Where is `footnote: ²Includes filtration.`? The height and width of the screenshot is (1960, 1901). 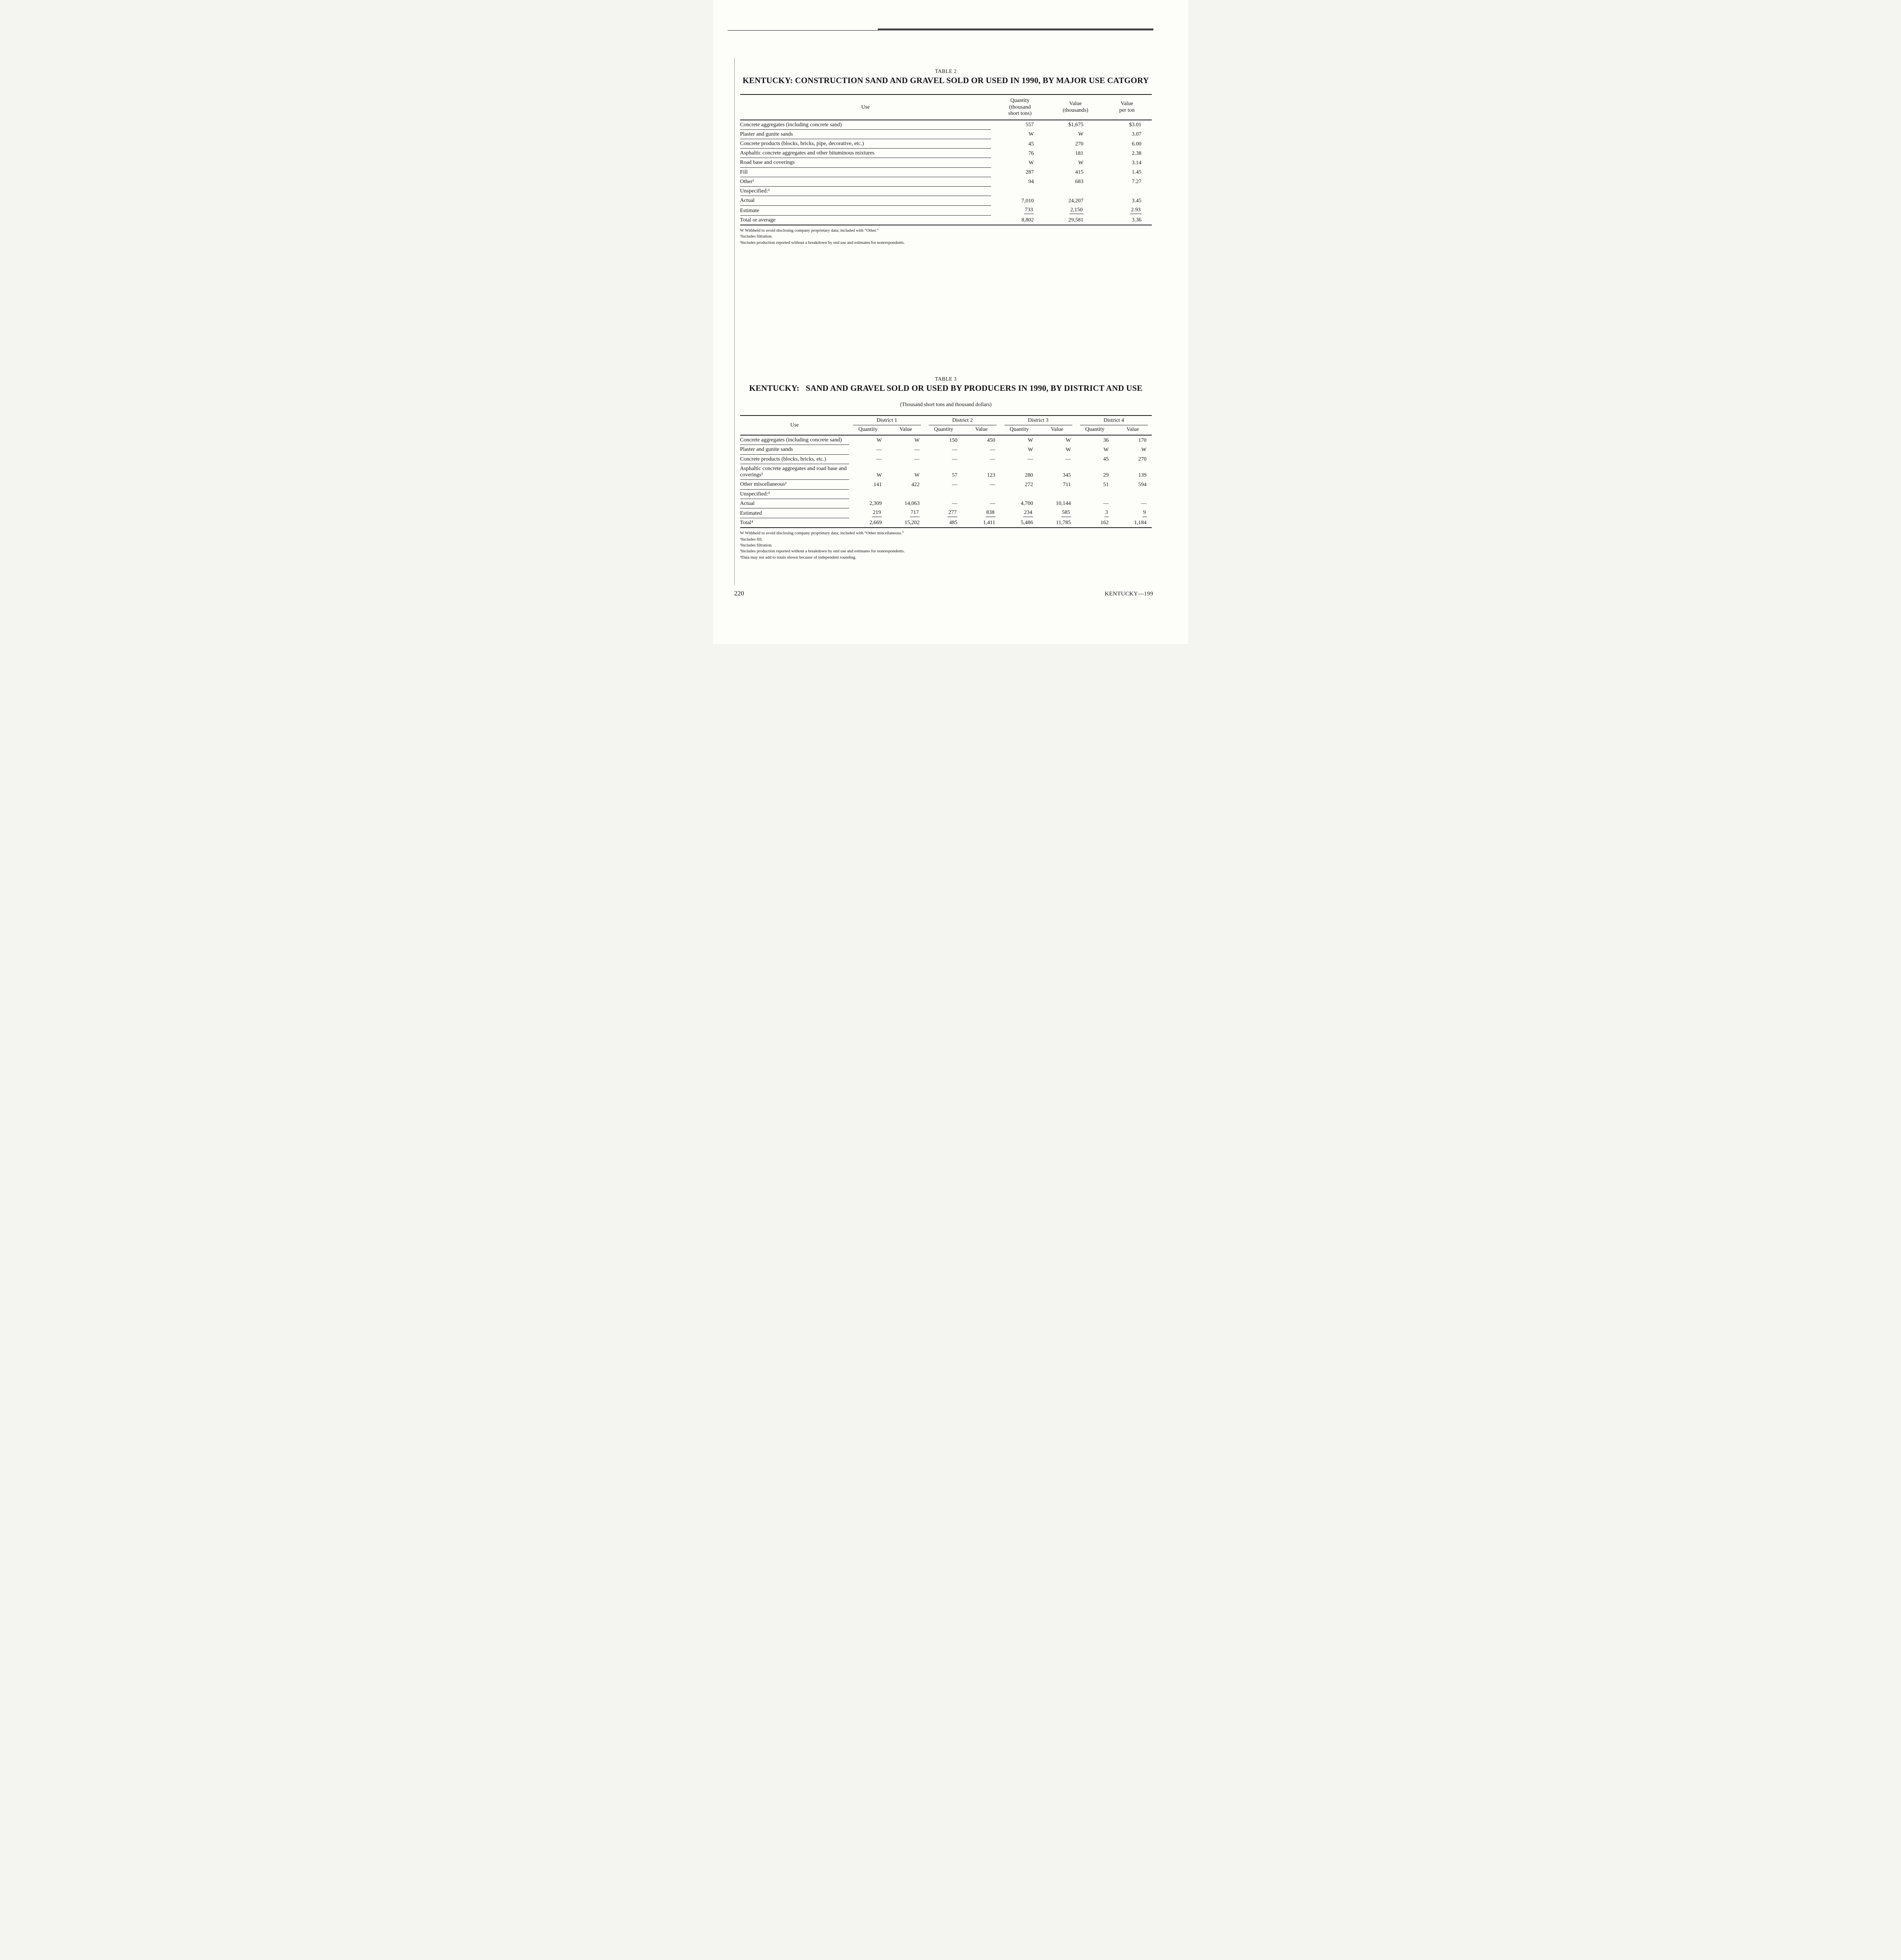 footnote: ²Includes filtration. is located at coordinates (756, 545).